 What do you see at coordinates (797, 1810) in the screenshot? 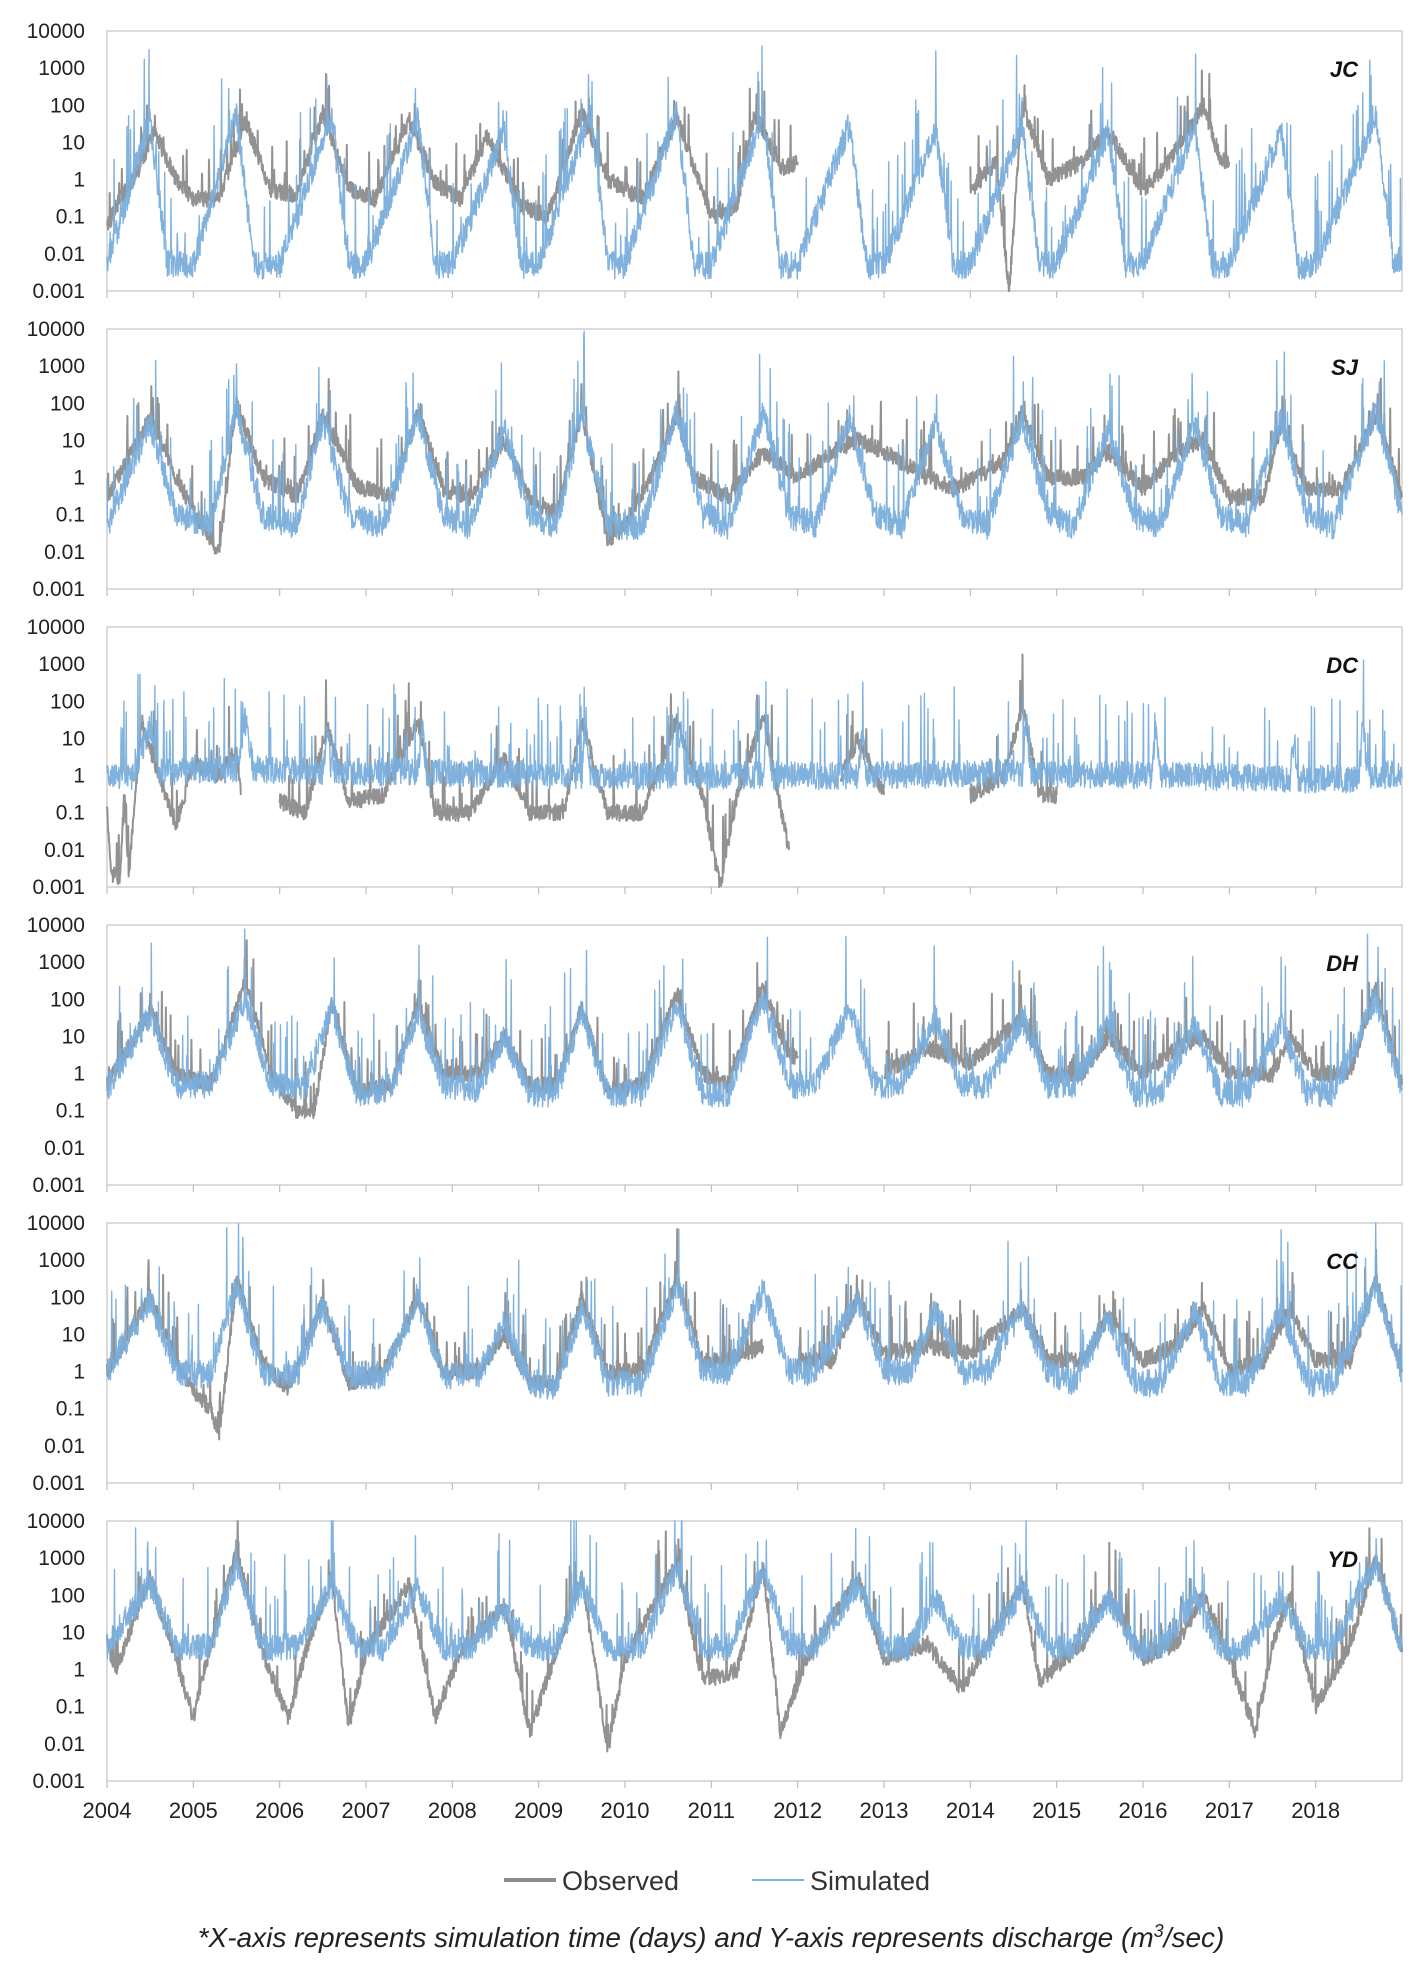
I see `x-tick-label: 2012` at bounding box center [797, 1810].